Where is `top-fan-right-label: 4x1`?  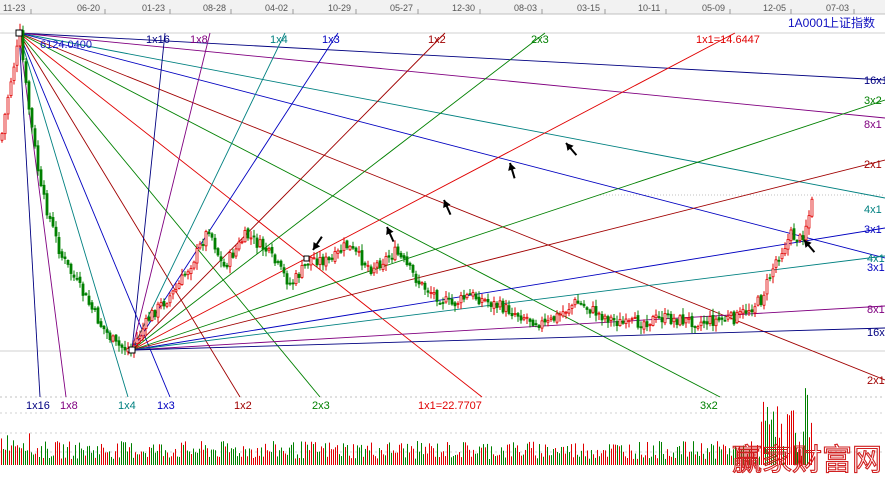 top-fan-right-label: 4x1 is located at coordinates (873, 210).